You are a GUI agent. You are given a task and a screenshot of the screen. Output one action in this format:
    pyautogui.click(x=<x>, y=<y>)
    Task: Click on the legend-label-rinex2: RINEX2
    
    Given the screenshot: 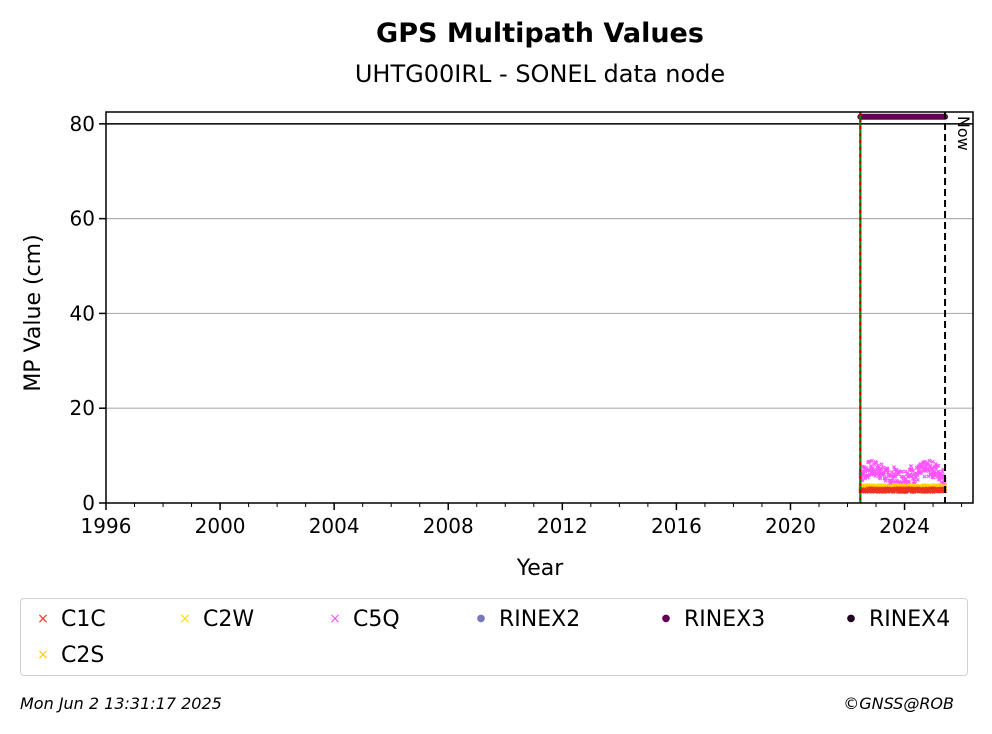 What is the action you would take?
    pyautogui.click(x=540, y=619)
    